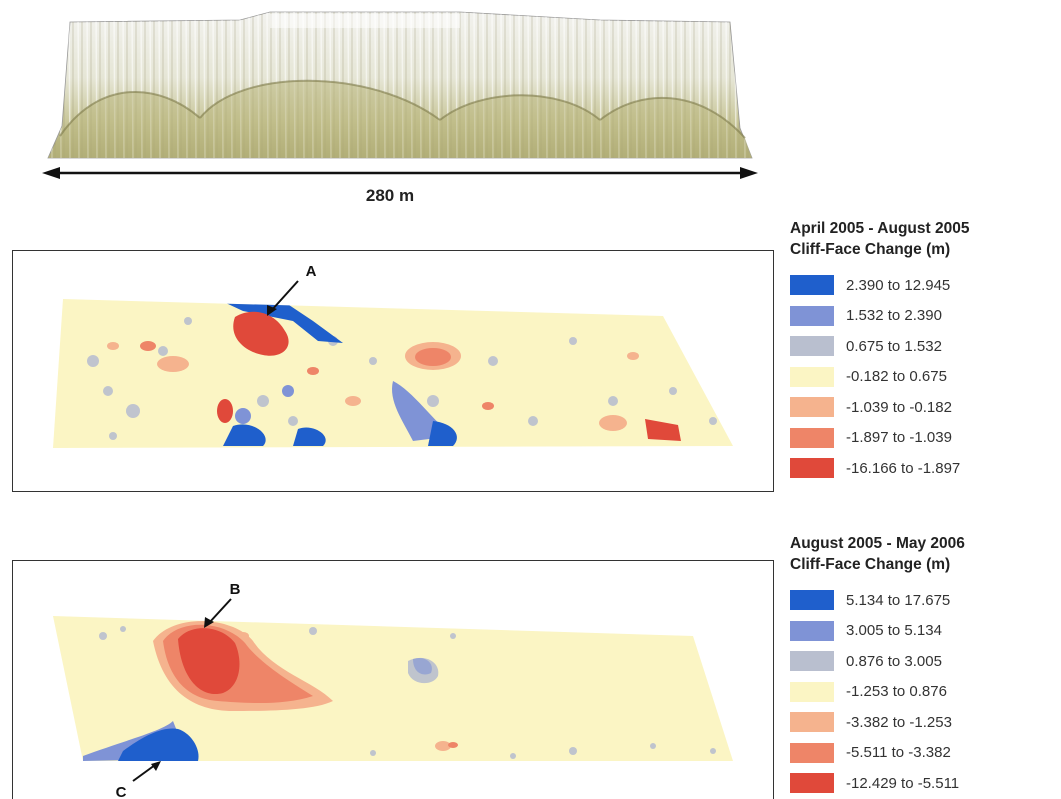 The height and width of the screenshot is (799, 1061). What do you see at coordinates (311, 271) in the screenshot?
I see `annotation-label-a: A` at bounding box center [311, 271].